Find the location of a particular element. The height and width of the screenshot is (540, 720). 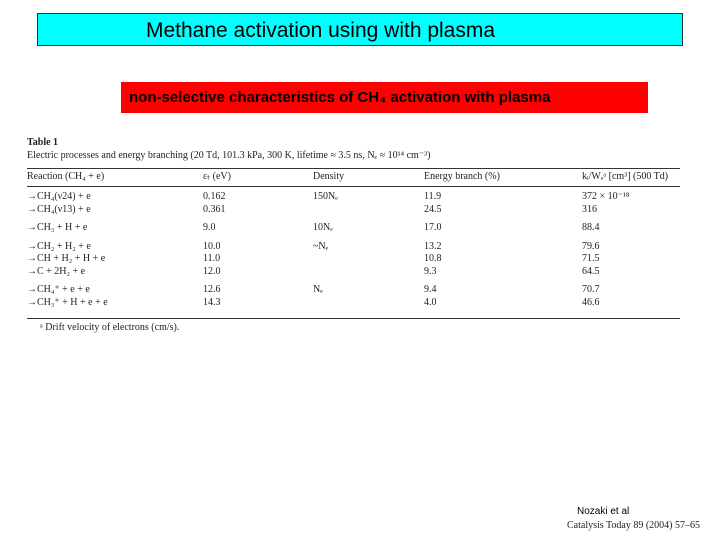

table-cell: 150Nₑ is located at coordinates (325, 196).